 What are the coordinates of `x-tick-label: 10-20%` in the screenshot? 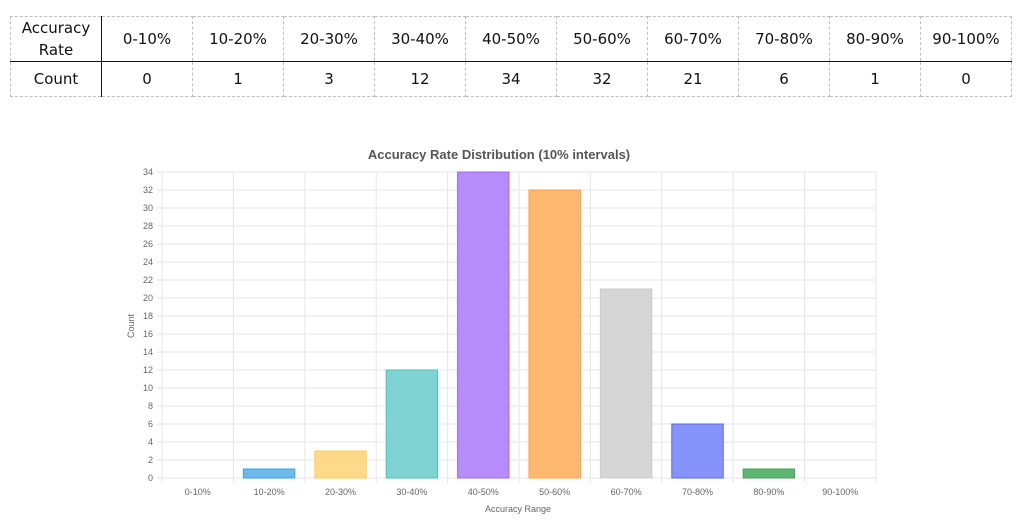 It's located at (269, 492).